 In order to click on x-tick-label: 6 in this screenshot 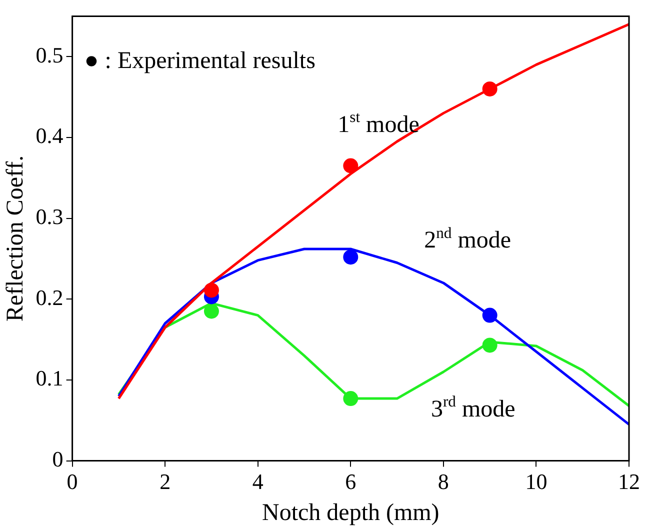, I will do `click(350, 481)`.